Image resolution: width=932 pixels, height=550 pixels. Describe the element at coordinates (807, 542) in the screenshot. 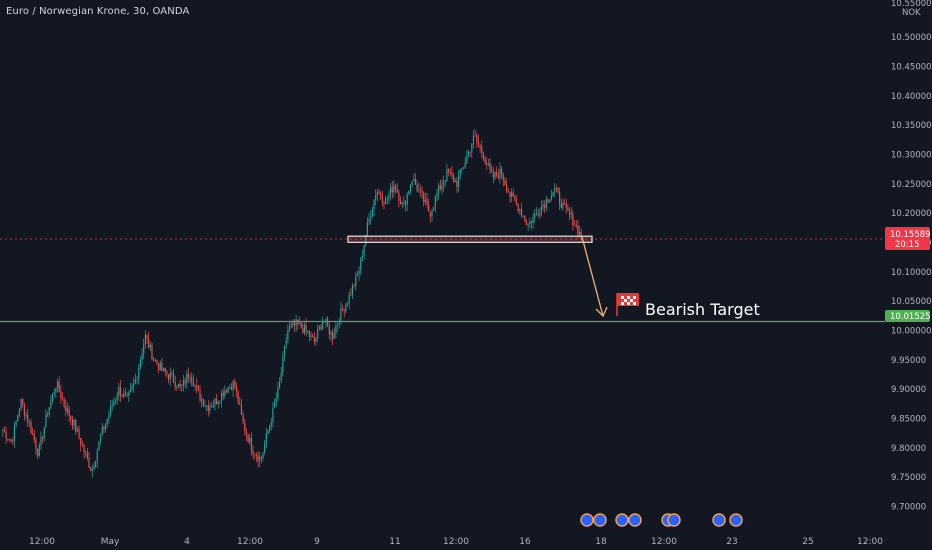

I see `time-tick-label: 25` at that location.